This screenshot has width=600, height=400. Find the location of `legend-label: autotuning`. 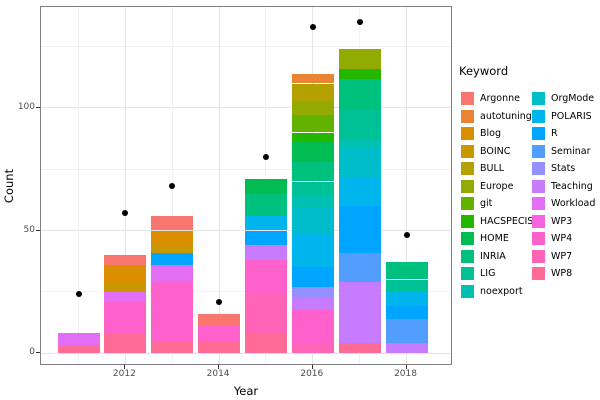

legend-label: autotuning is located at coordinates (506, 116).